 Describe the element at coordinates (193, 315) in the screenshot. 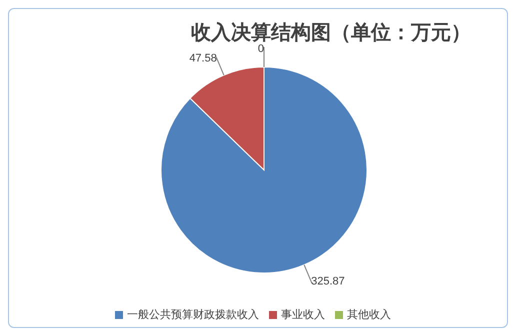

I see `legend-label: 一般公共预算财政拨款收入` at that location.